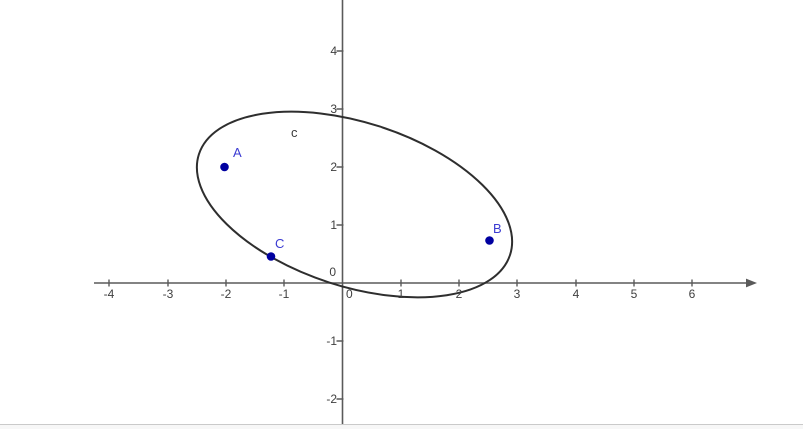  I want to click on x-tick-label-4: 4, so click(576, 294).